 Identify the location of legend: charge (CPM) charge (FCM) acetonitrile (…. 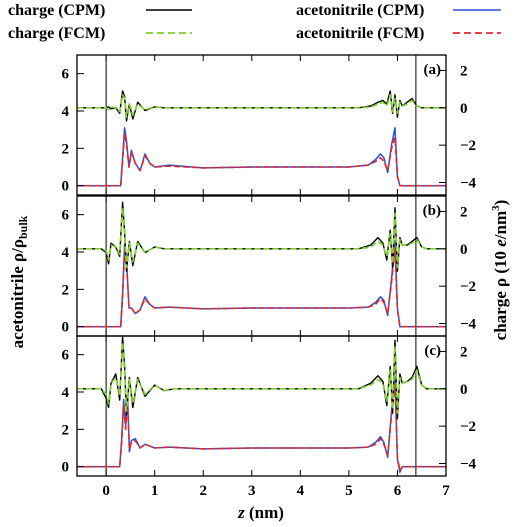
(254, 22).